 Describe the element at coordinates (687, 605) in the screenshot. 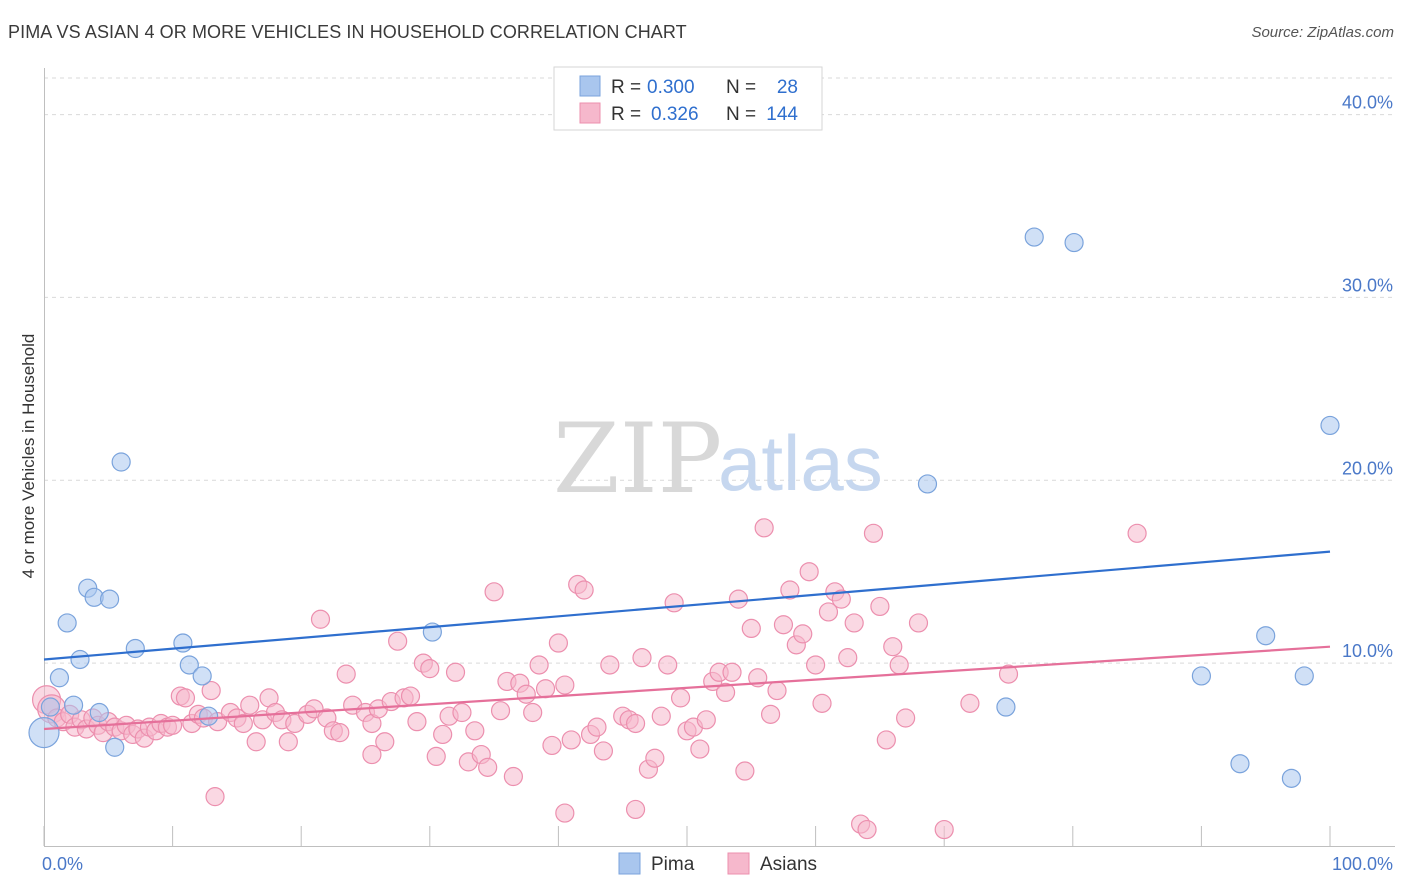

I see `pima-trend-line` at that location.